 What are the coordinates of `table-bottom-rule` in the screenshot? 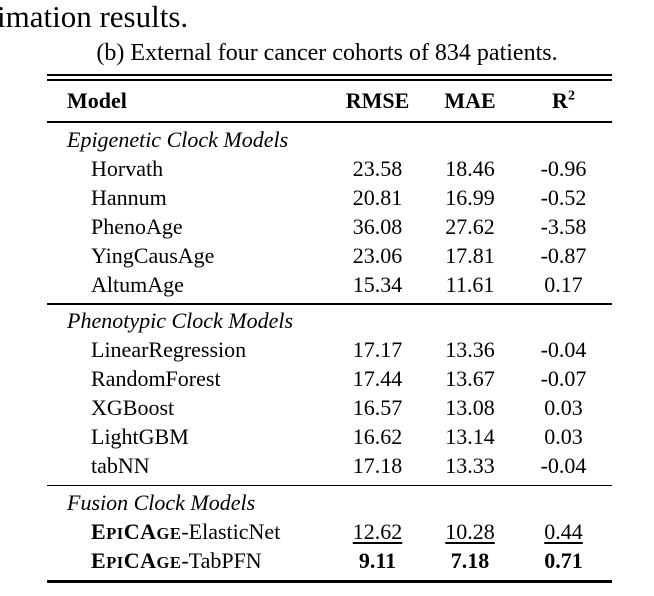 It's located at (329, 581).